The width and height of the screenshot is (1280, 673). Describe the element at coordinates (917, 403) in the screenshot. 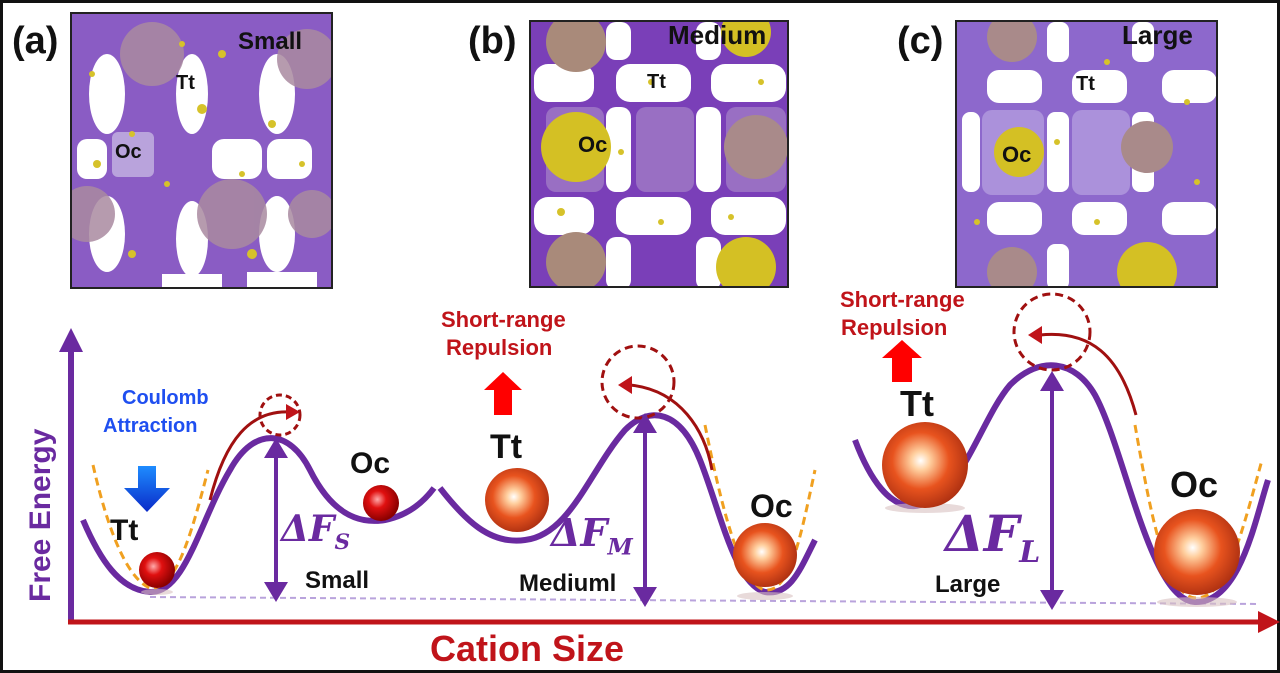

I see `energy-large-tt: Tt` at that location.